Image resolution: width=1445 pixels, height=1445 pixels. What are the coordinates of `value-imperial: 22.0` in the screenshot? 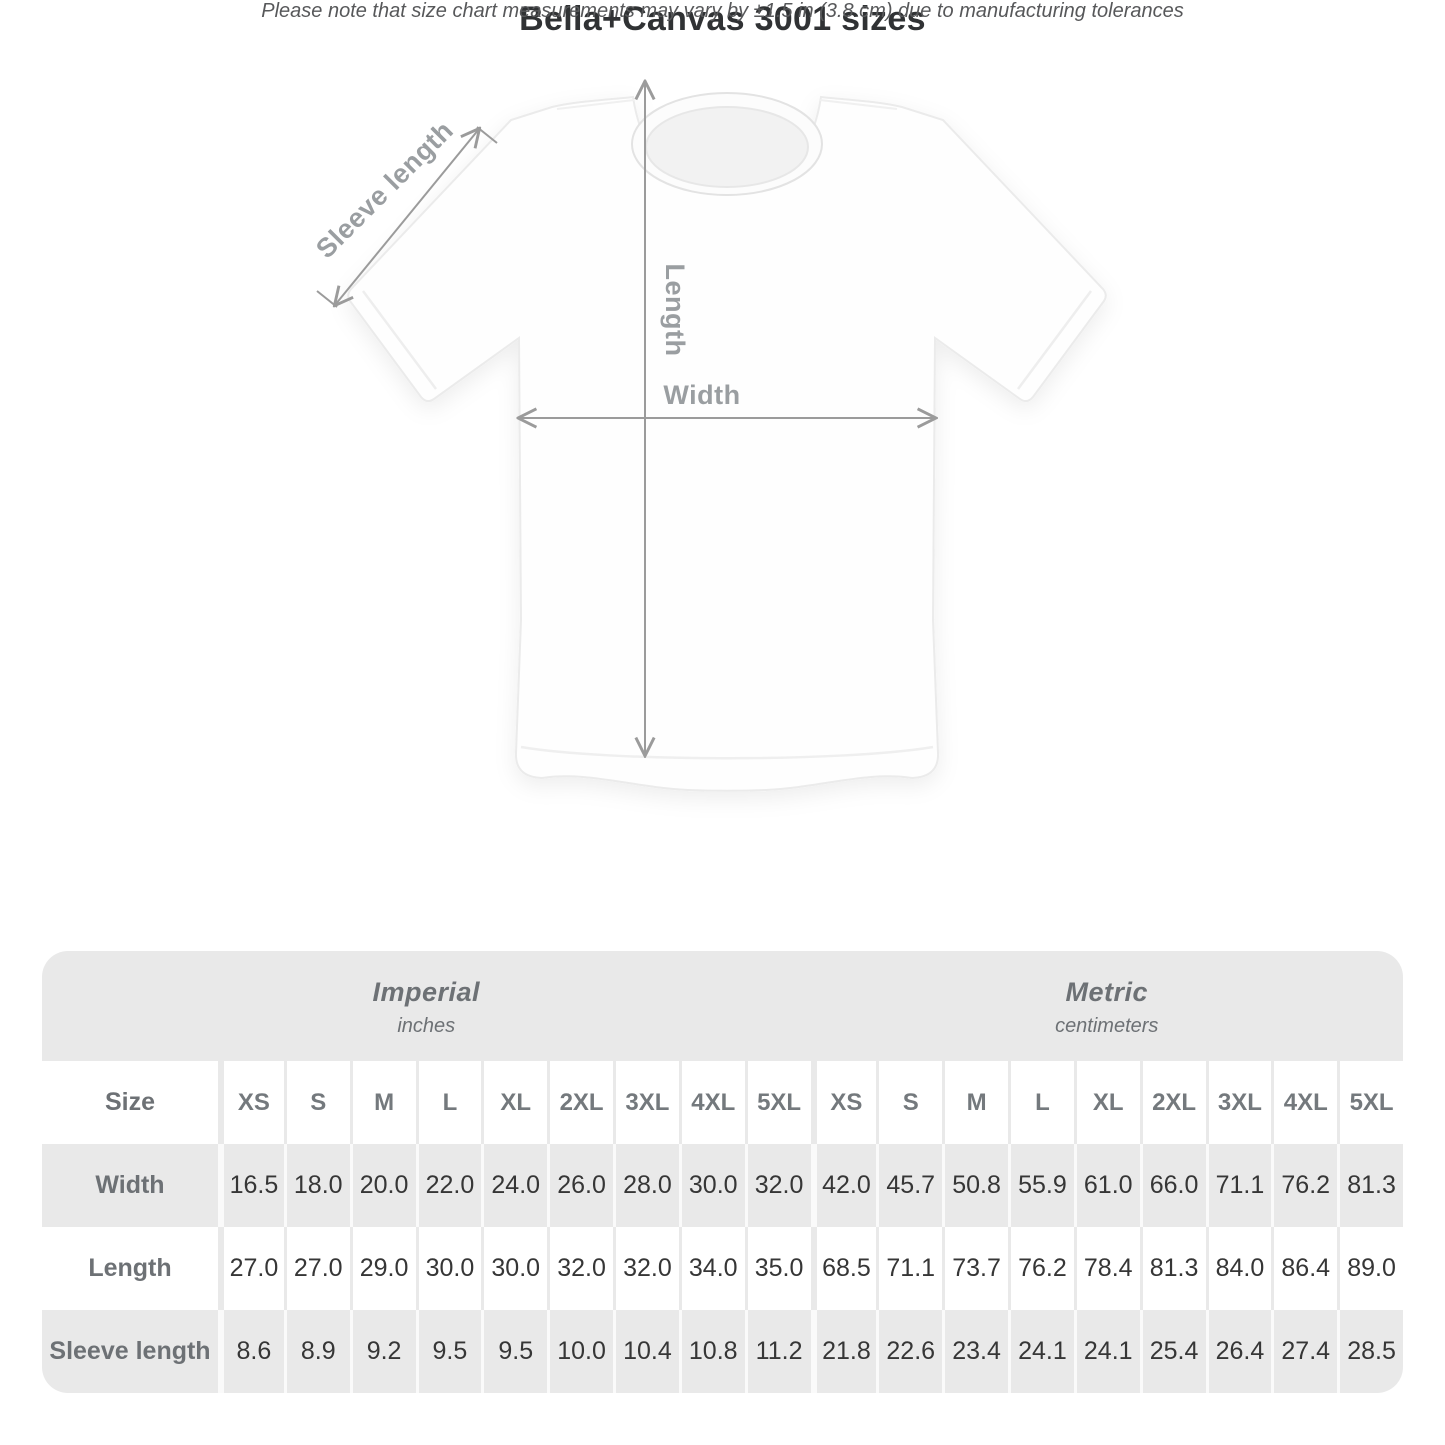 It's located at (448, 1185).